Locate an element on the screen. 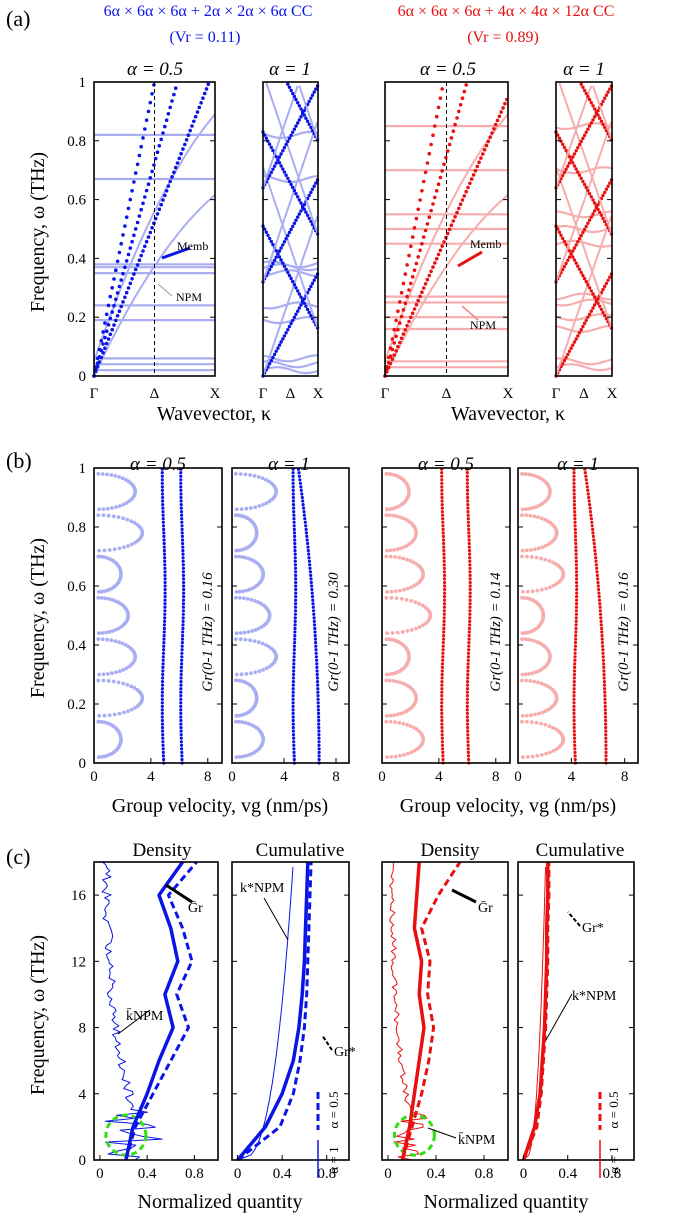 The height and width of the screenshot is (1217, 674). title-a-red-a05: α = 0.5 is located at coordinates (448, 69).